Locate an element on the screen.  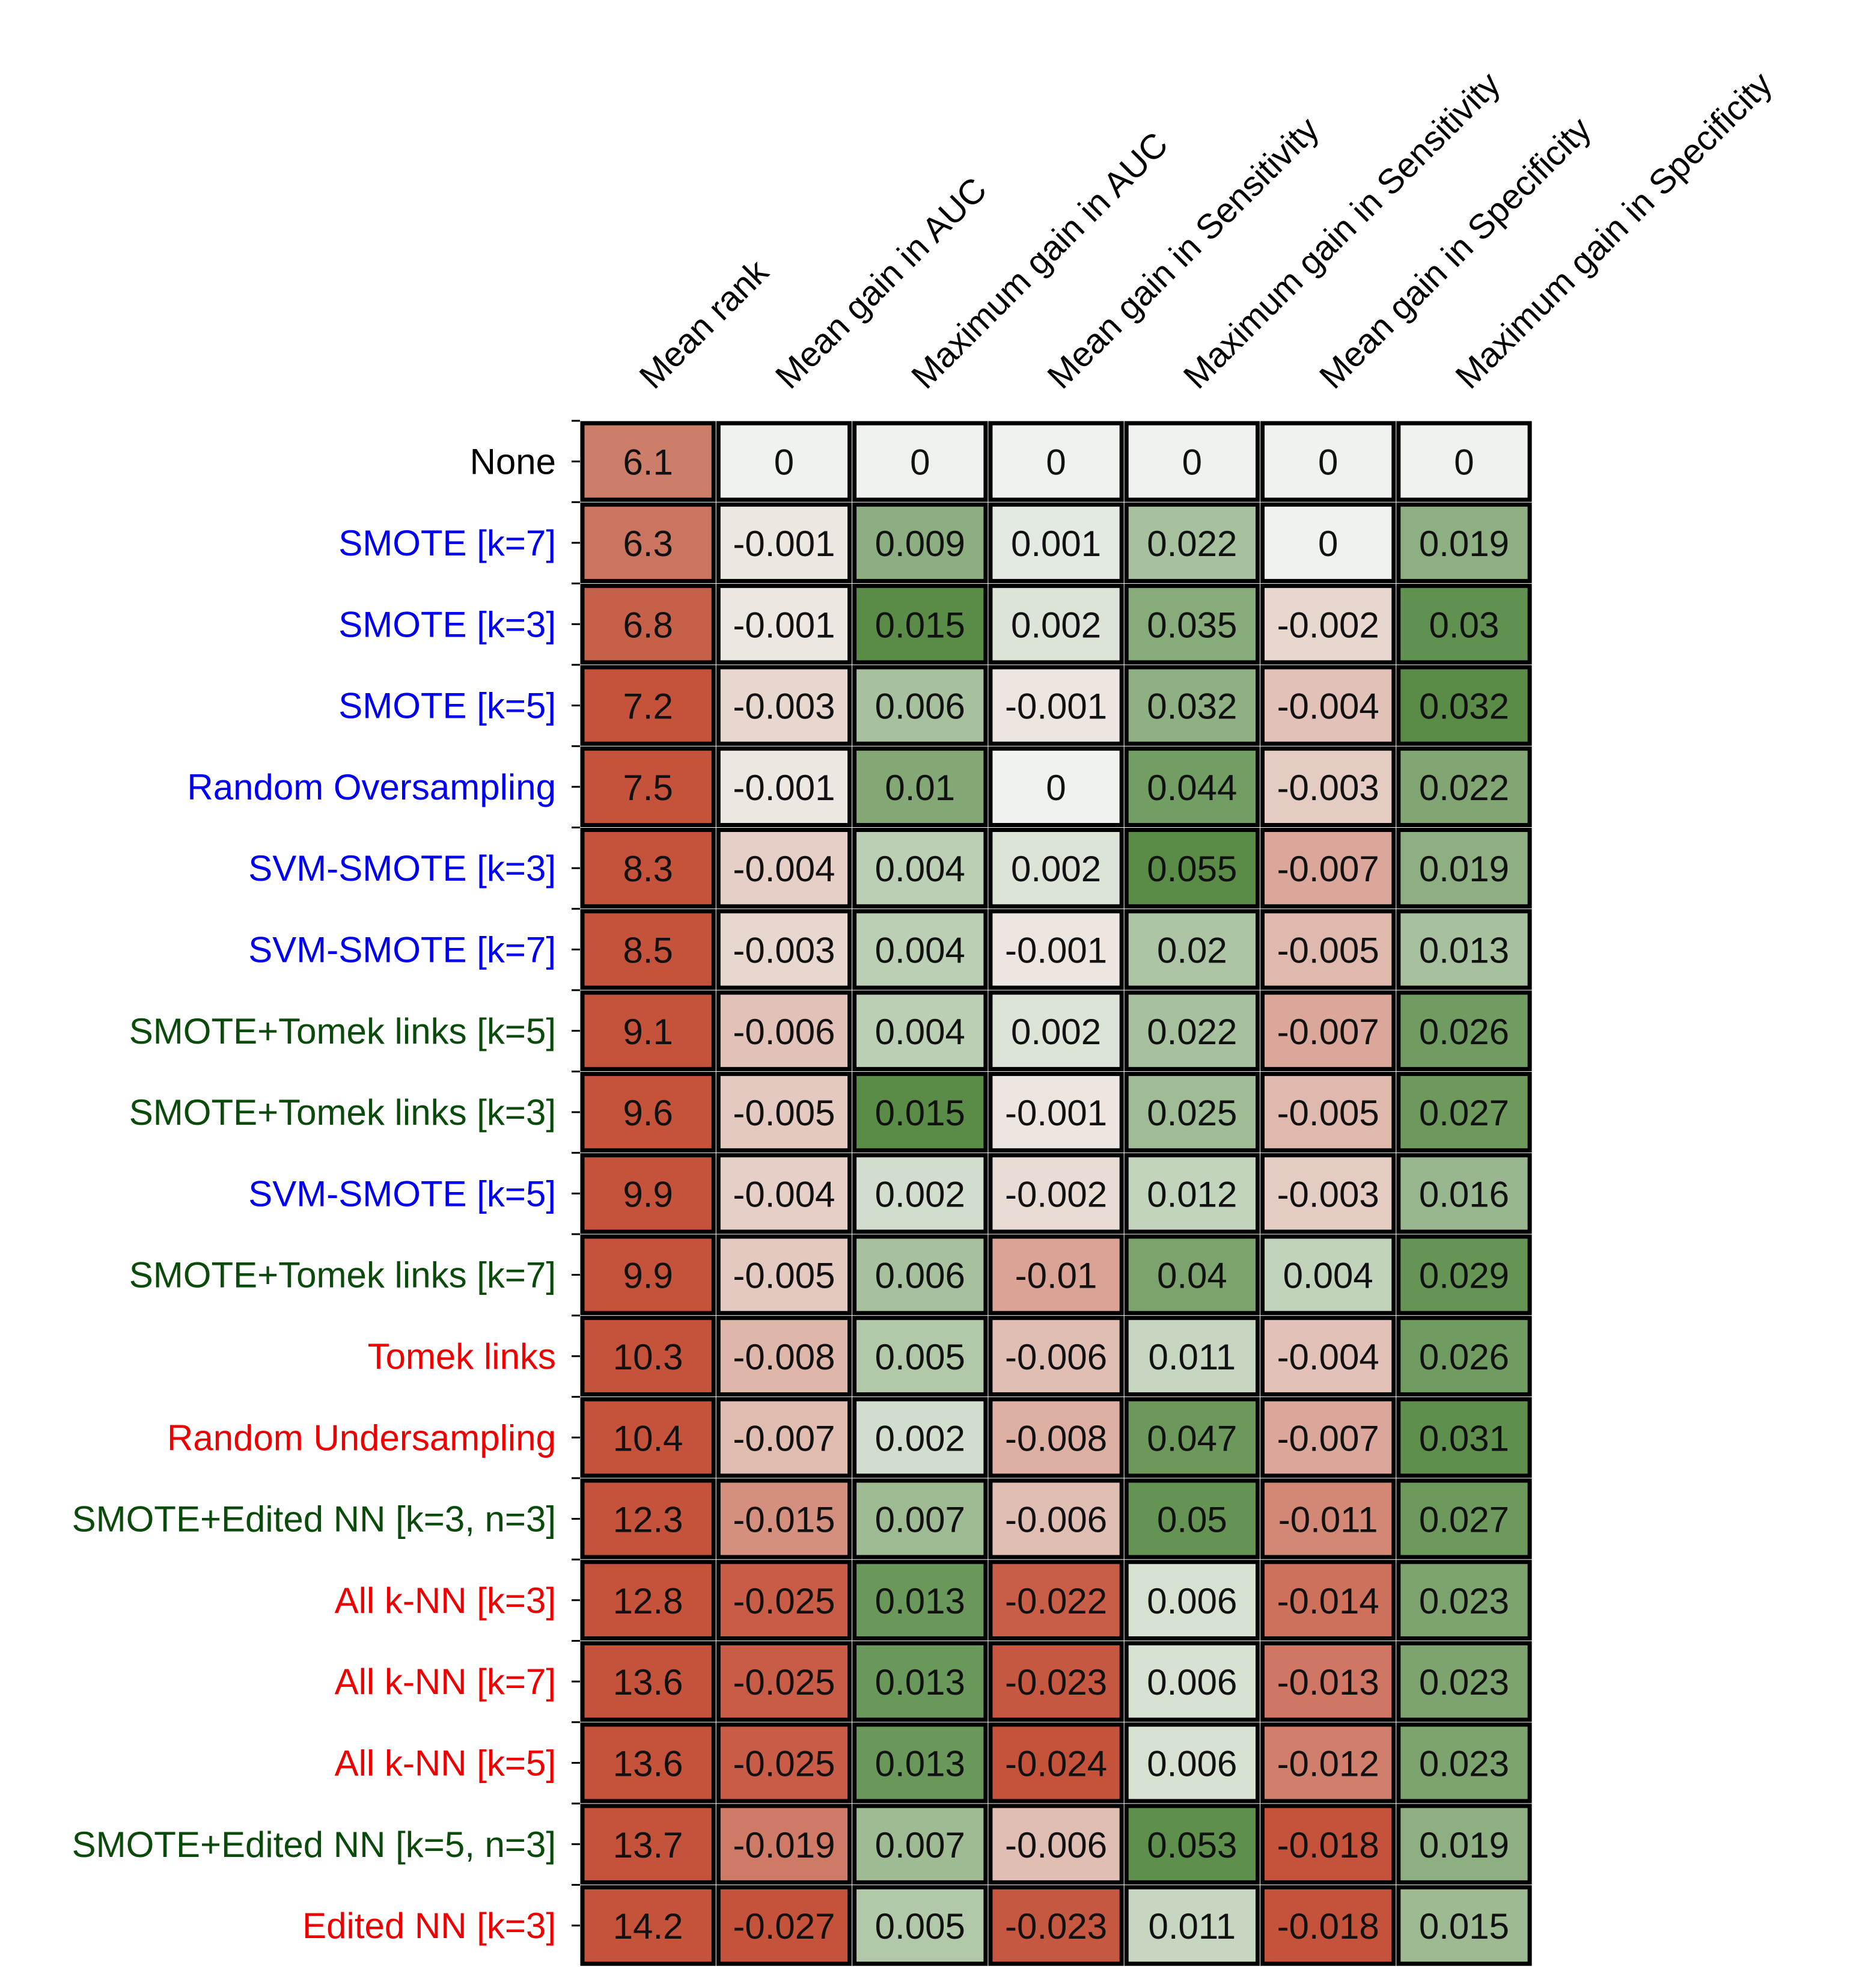
cell-value-label: 0.001 is located at coordinates (1056, 544).